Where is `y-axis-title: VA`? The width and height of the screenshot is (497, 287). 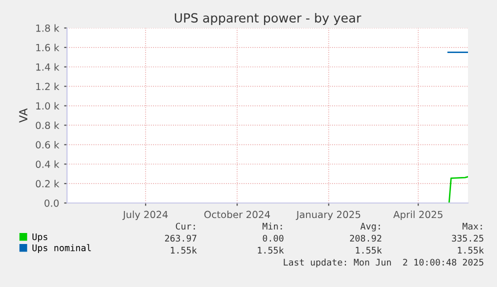
y-axis-title: VA is located at coordinates (23, 115).